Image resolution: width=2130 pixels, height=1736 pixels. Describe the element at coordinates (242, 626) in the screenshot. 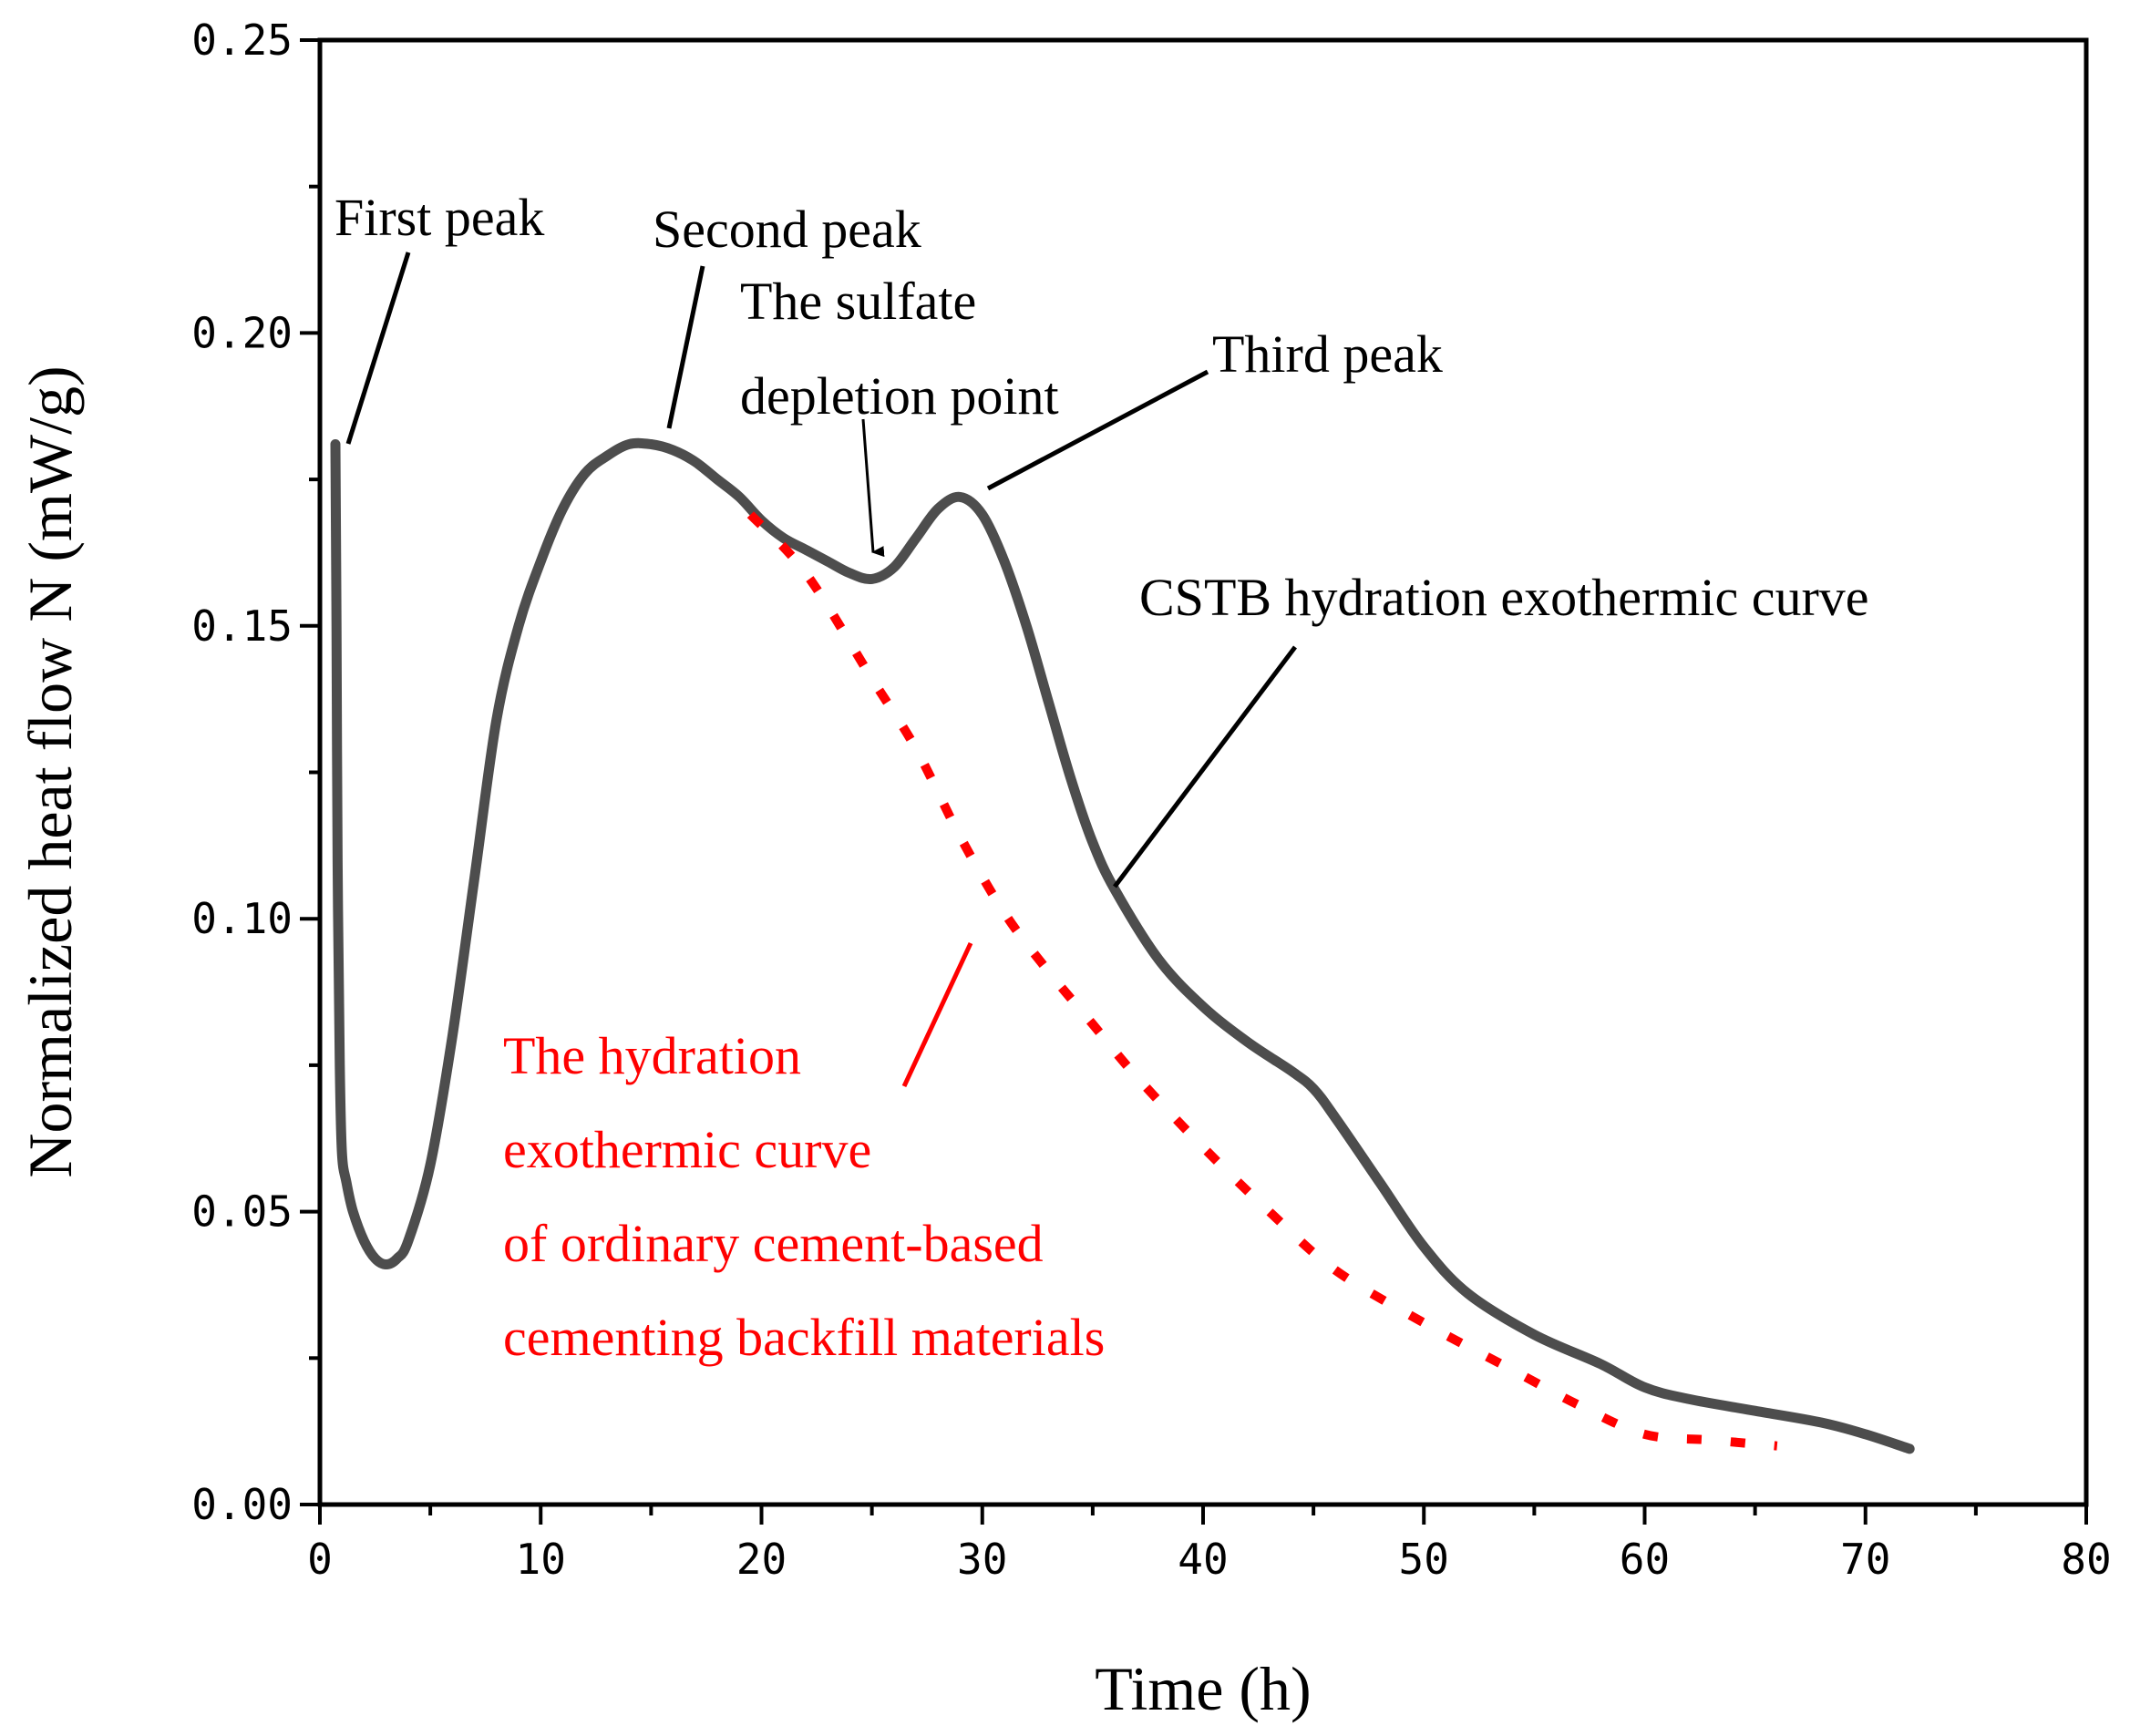

I see `y-tick-label: 0.15` at that location.